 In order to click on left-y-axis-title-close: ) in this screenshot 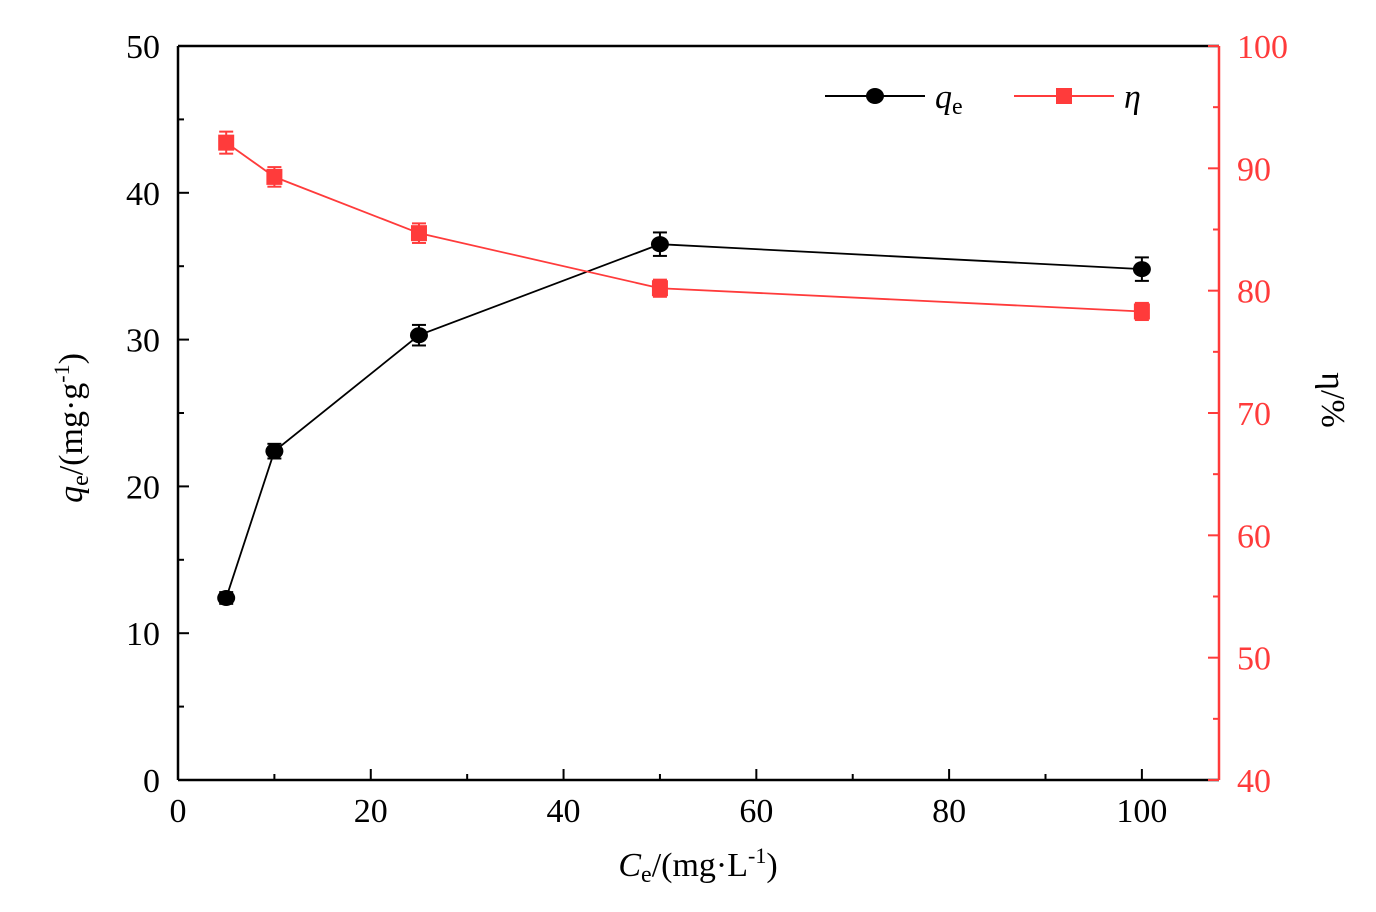, I will do `click(71, 358)`.